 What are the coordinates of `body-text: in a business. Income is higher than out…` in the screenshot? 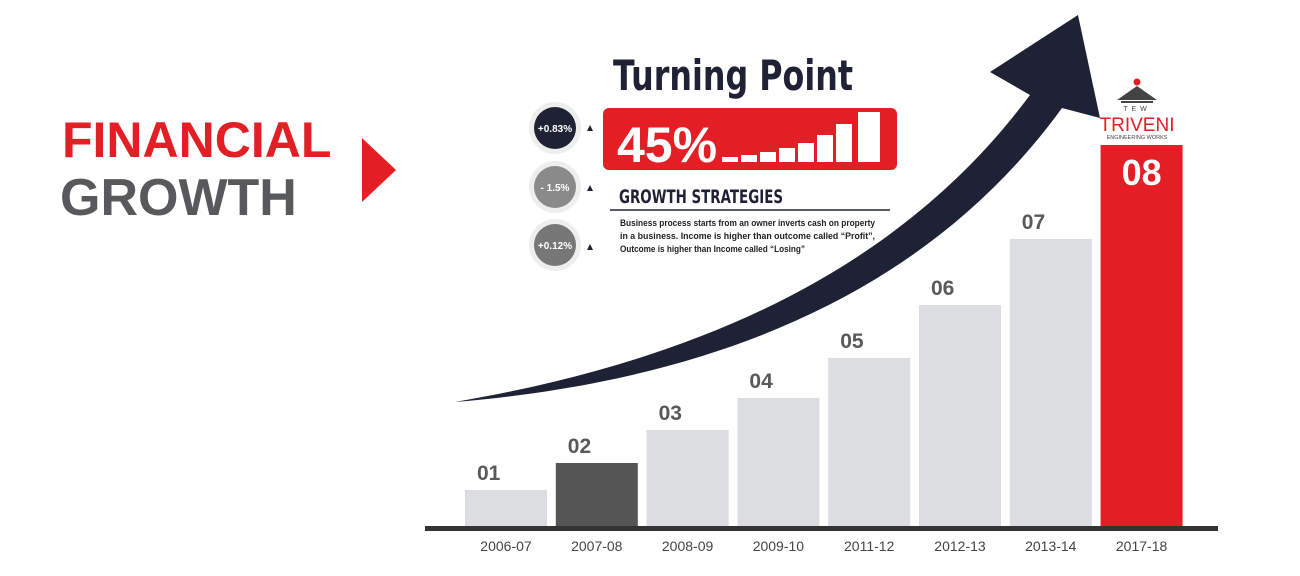 It's located at (747, 236).